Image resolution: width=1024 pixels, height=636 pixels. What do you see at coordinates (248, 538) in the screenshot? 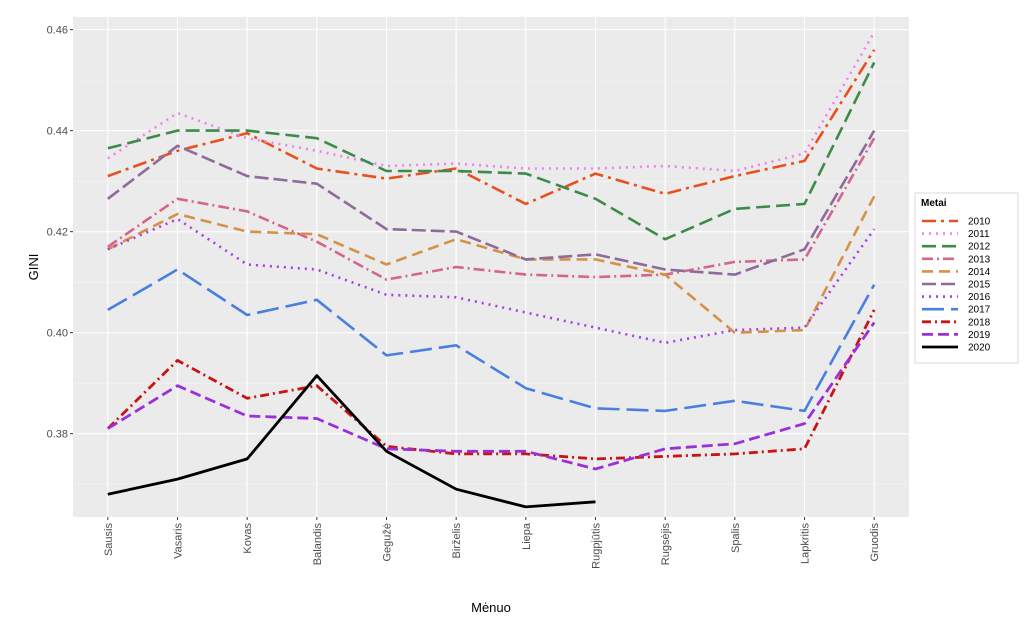
I see `x-tick-label: Kovas` at bounding box center [248, 538].